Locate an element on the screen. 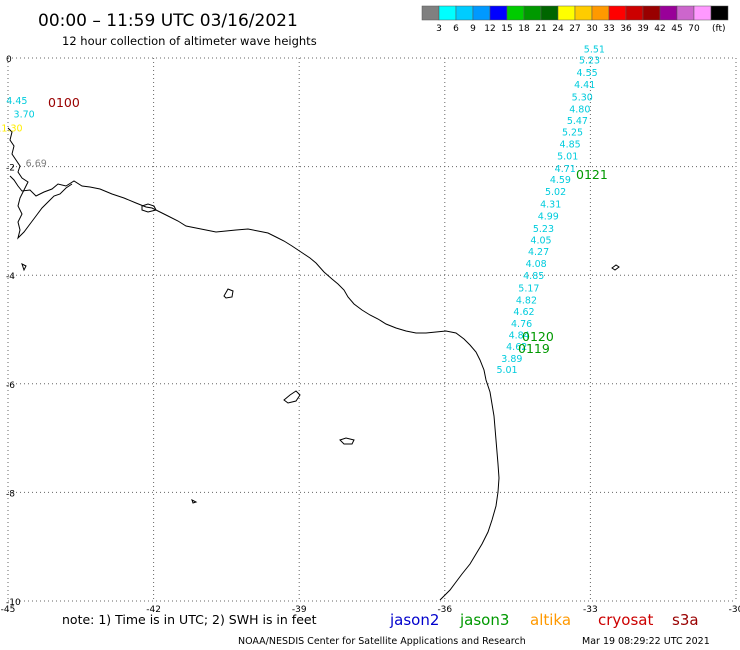 The width and height of the screenshot is (740, 650). swh-value-label: 5.47 is located at coordinates (577, 121).